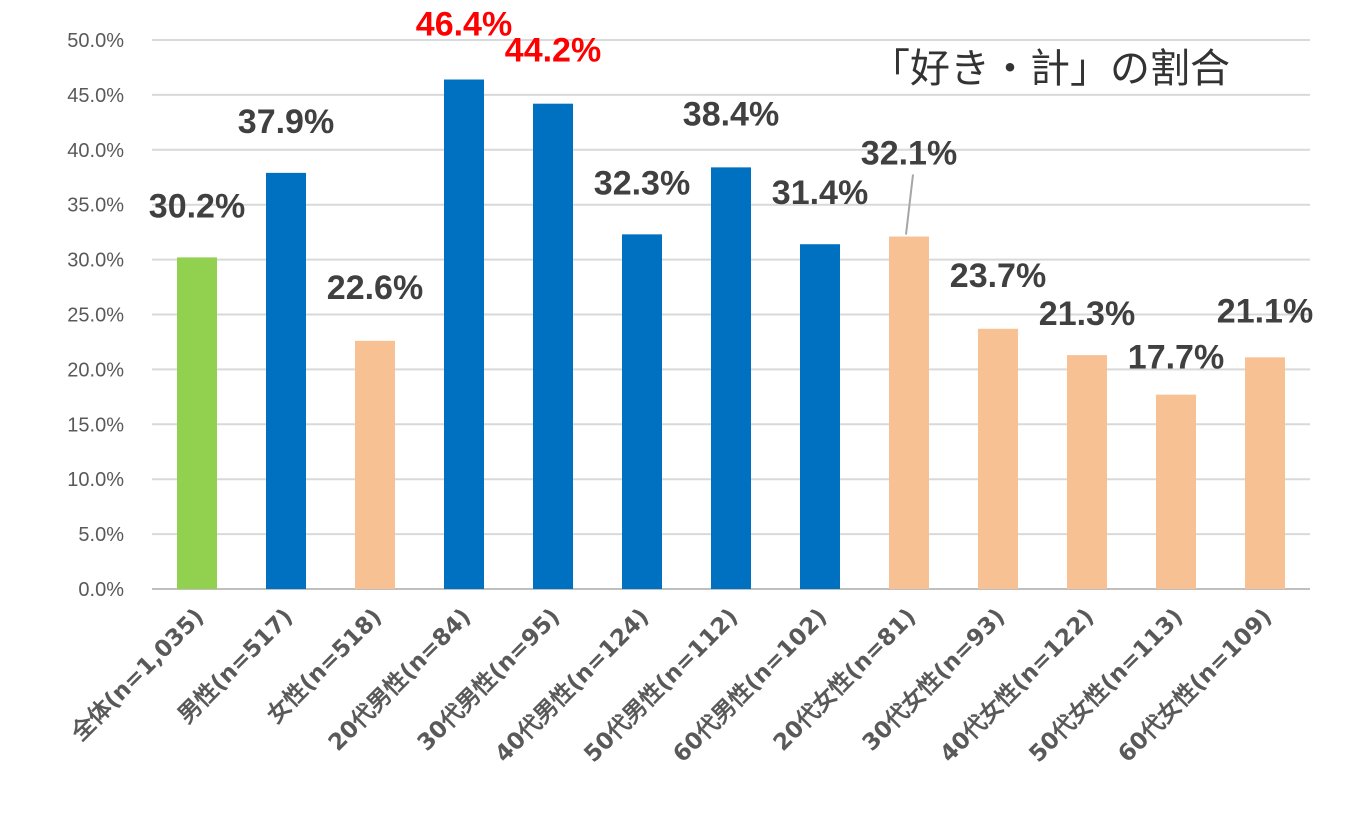 This screenshot has height=816, width=1358. I want to click on data-label: 23.7%, so click(998, 276).